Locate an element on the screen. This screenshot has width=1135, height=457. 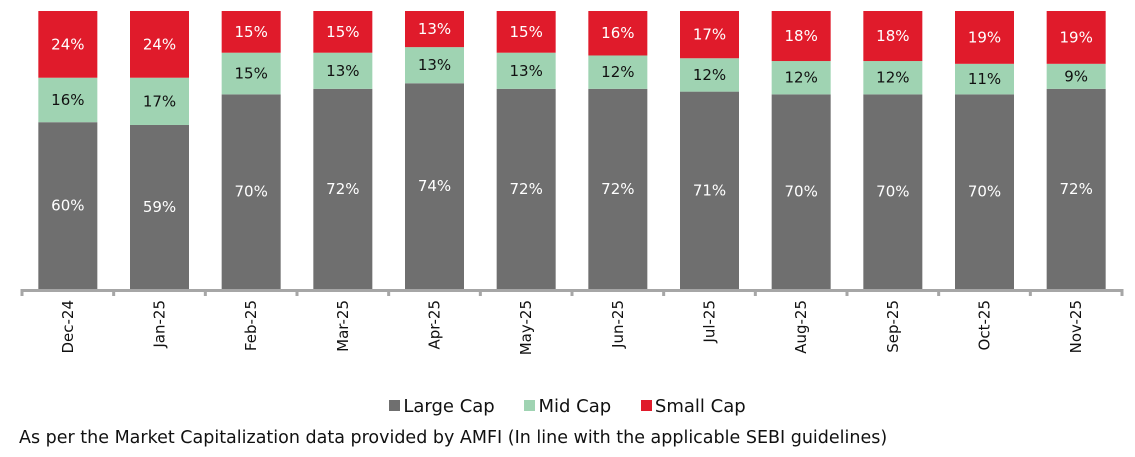
data-label-large-cap-apr-25: 74% is located at coordinates (434, 186).